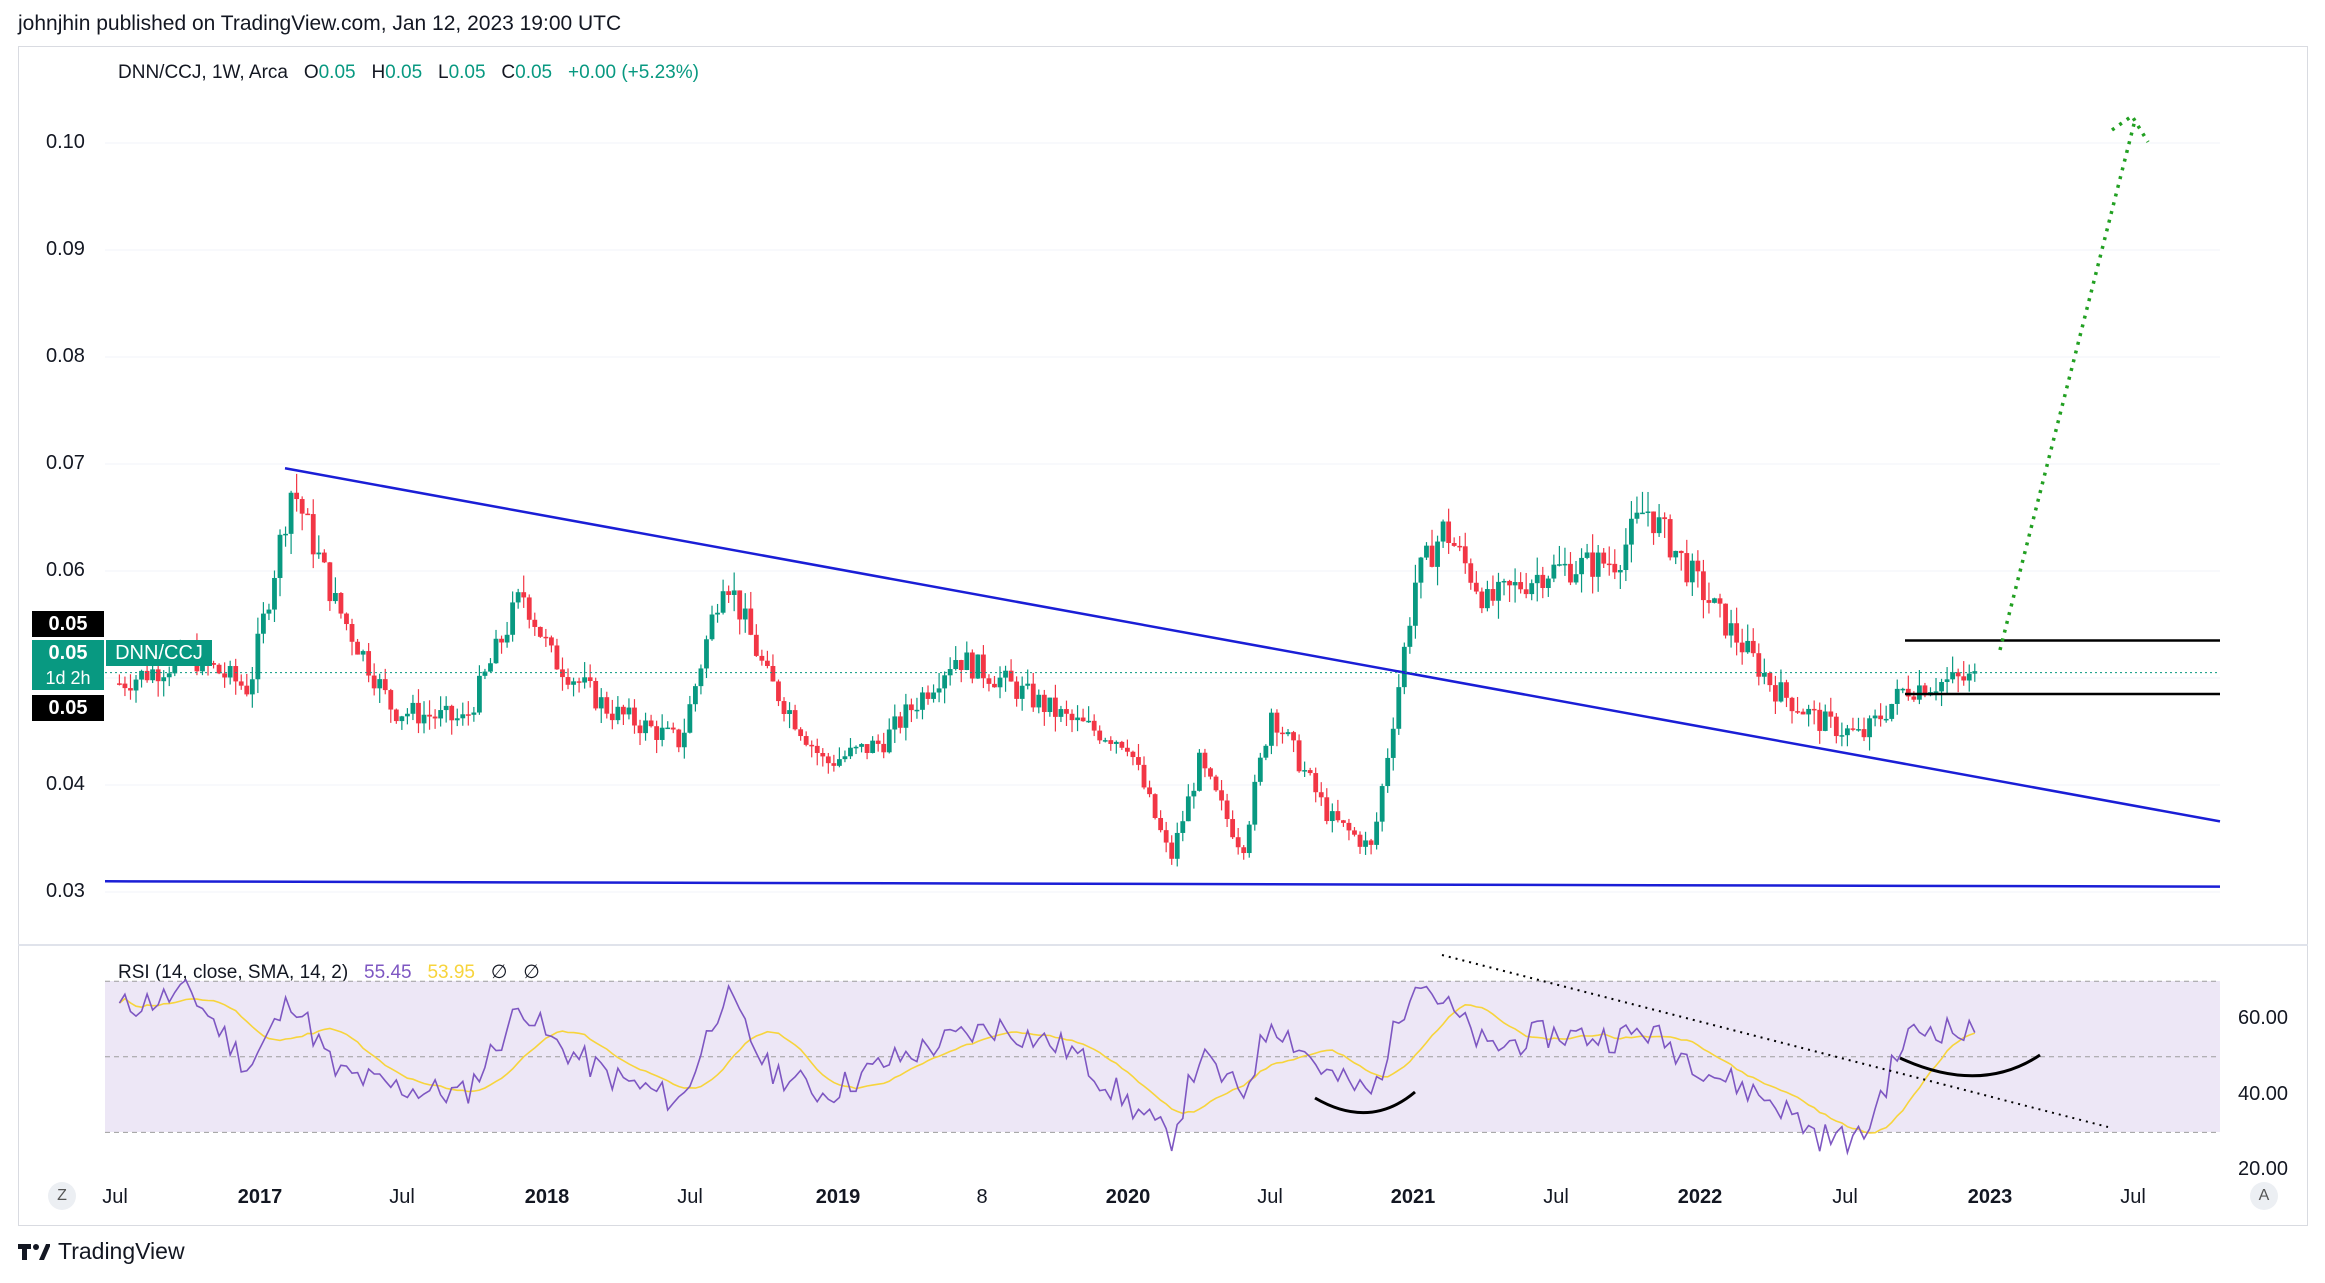 This screenshot has height=1283, width=2325. What do you see at coordinates (101, 1251) in the screenshot?
I see `footer-brand: TradingView` at bounding box center [101, 1251].